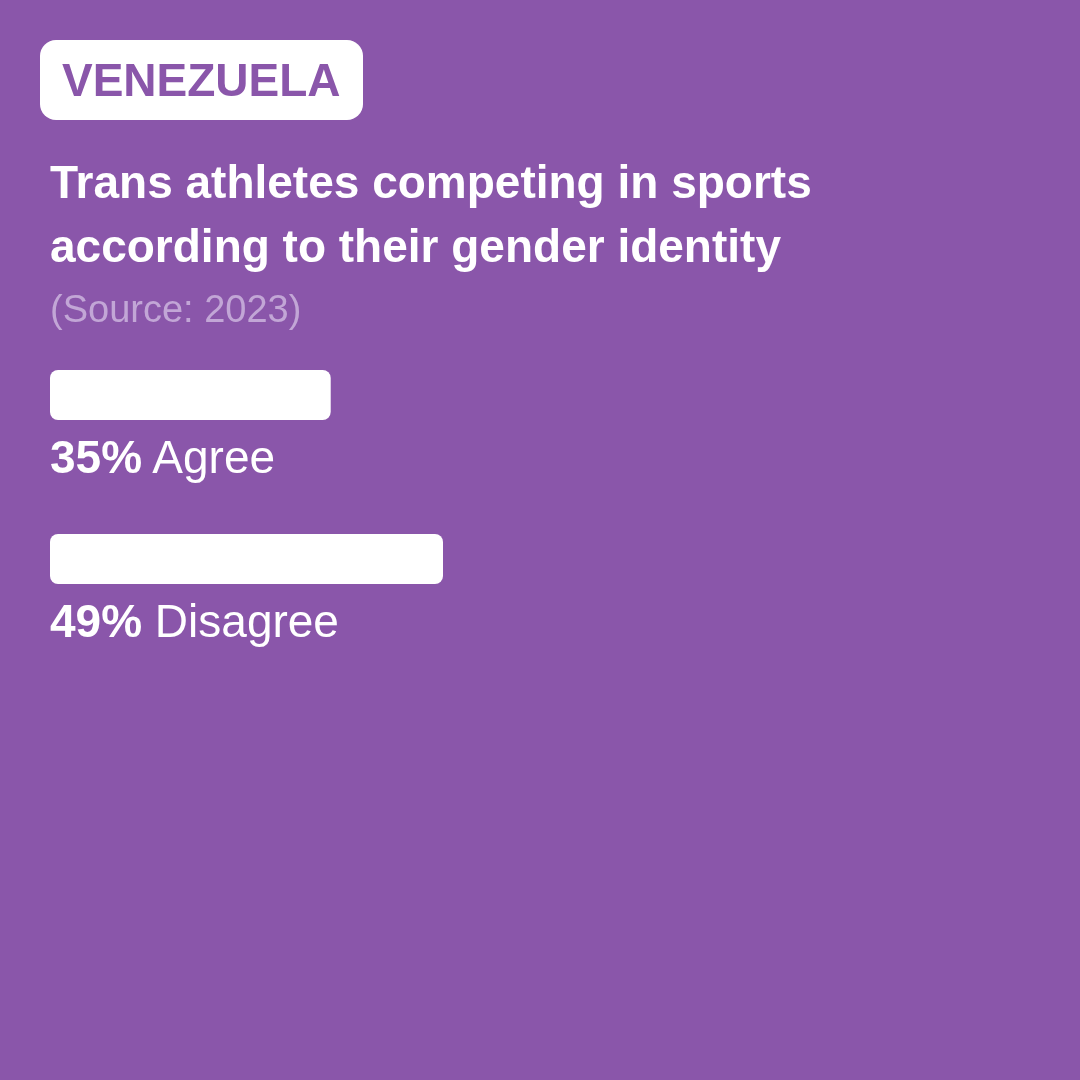  I want to click on chart-title: Trans athletes competing in sports according to their gender identity, so click(431, 214).